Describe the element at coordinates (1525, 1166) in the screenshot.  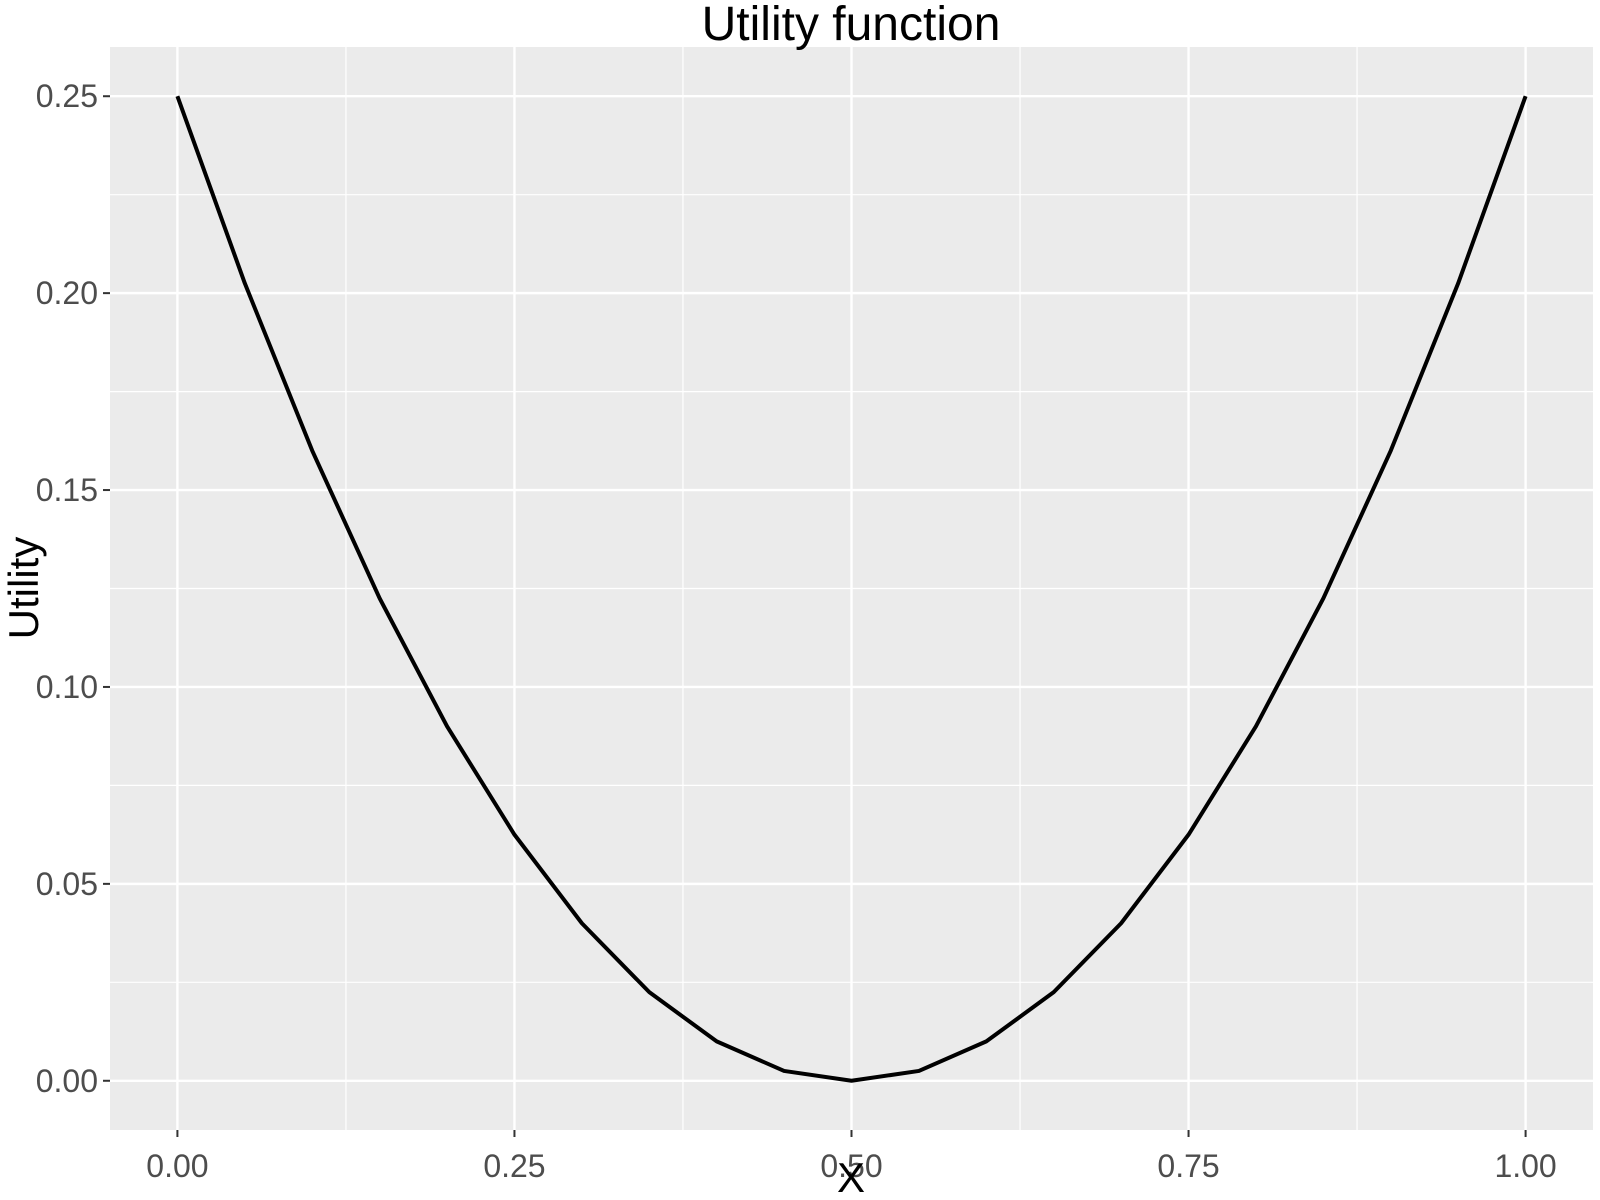
I see `x-tick-label: 1.00` at that location.